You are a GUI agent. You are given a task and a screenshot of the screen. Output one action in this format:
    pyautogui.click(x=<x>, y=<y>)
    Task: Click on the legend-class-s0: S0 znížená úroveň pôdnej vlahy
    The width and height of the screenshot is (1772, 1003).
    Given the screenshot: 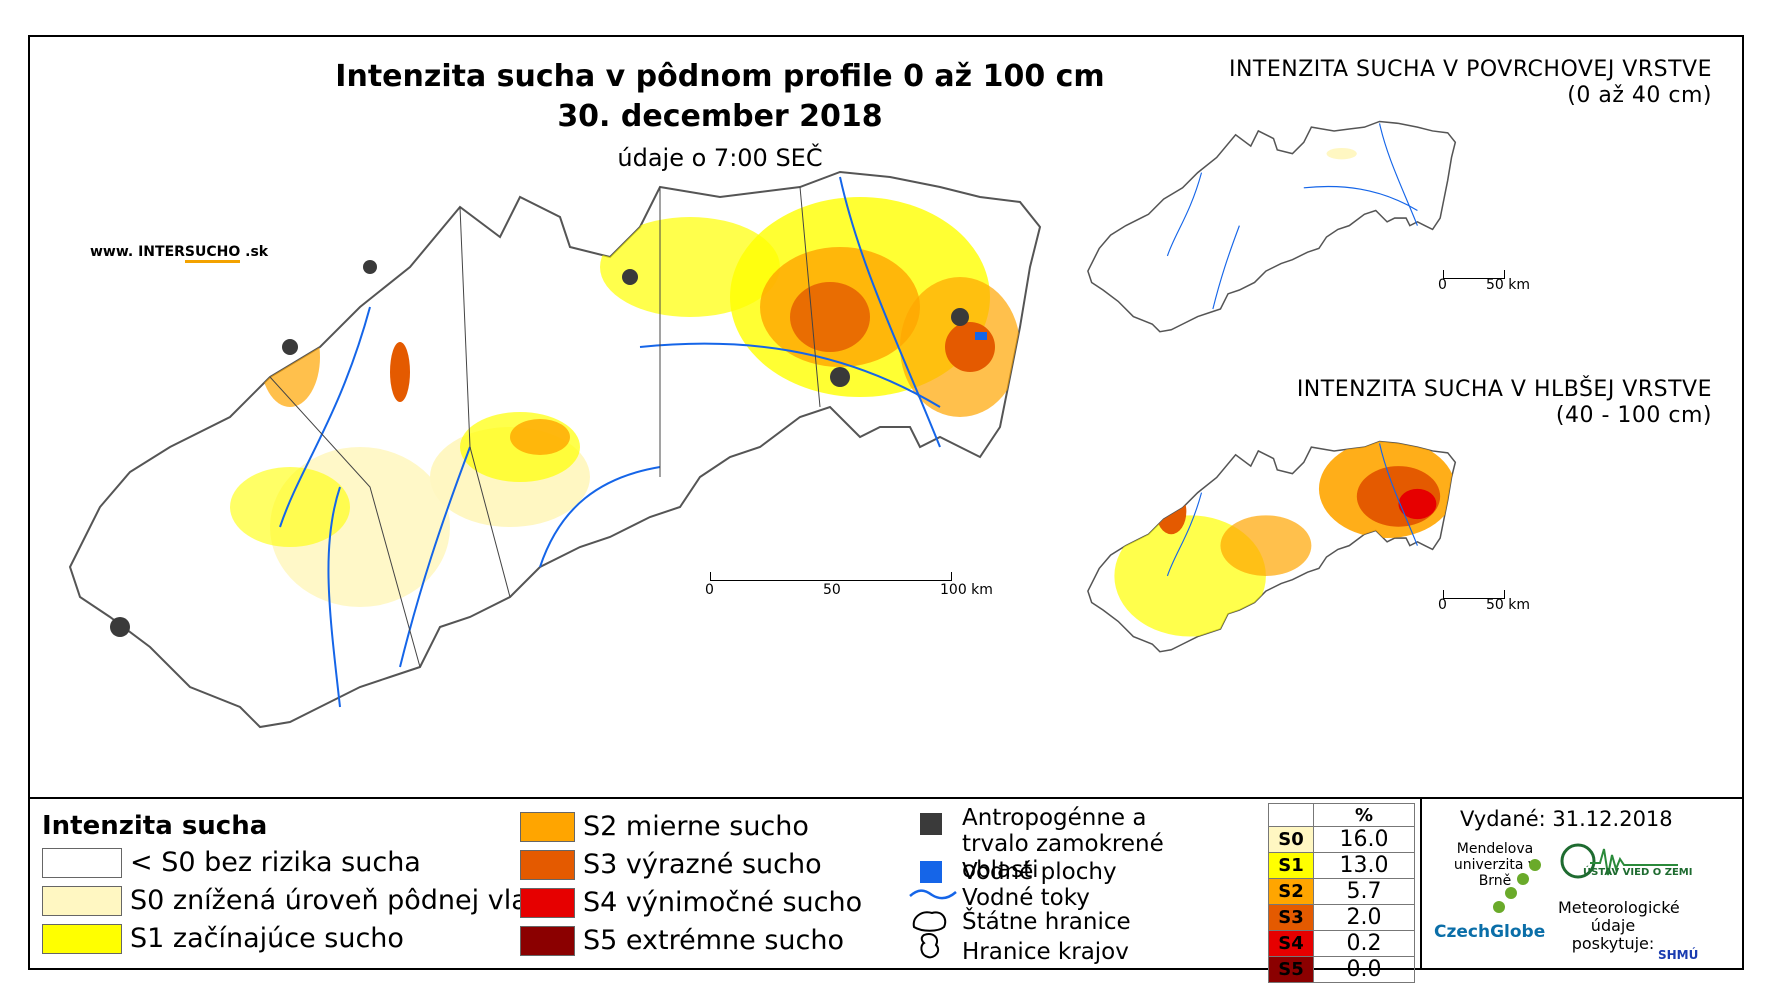 What is the action you would take?
    pyautogui.click(x=301, y=900)
    